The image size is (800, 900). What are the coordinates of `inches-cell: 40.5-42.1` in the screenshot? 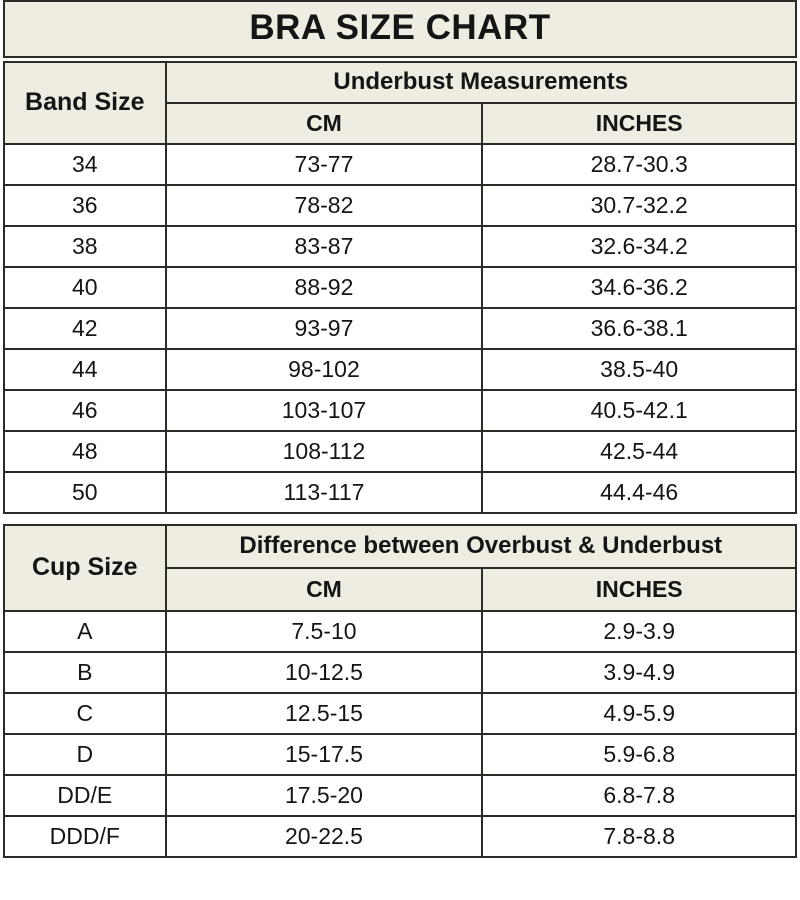 It's located at (639, 410).